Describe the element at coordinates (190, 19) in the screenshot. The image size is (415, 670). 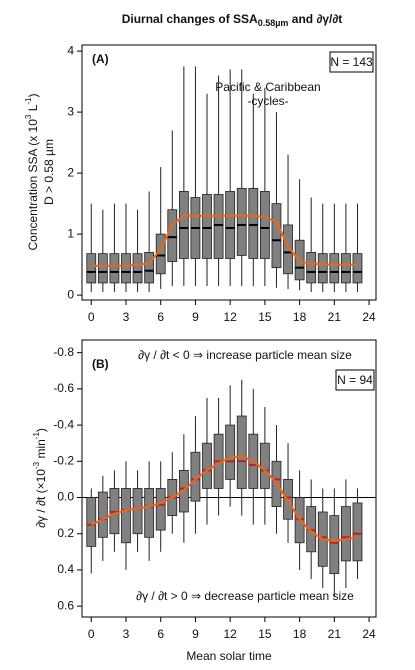
I see `title-main: Diurnal changes of SSA` at that location.